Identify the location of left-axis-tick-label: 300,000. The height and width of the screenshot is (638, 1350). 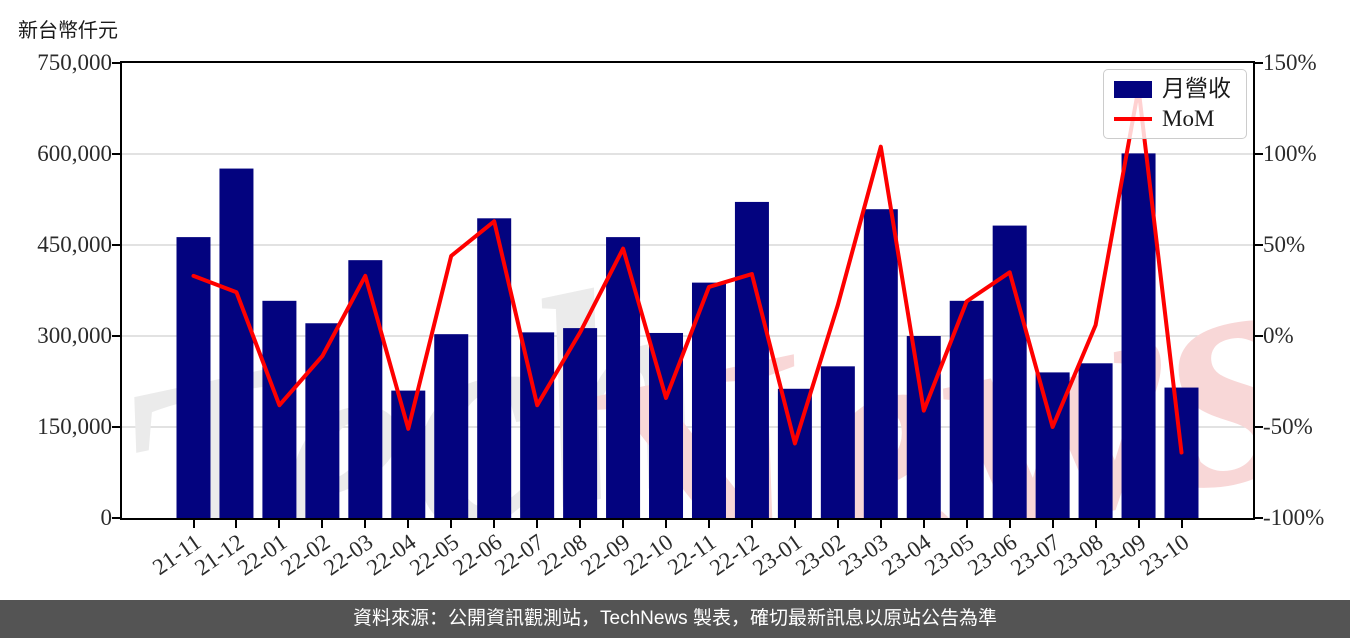
(74, 335).